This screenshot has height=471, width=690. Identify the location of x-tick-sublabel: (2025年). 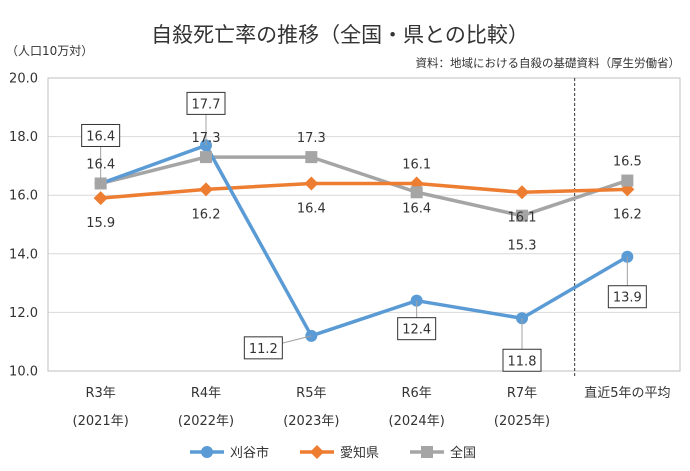
(522, 421).